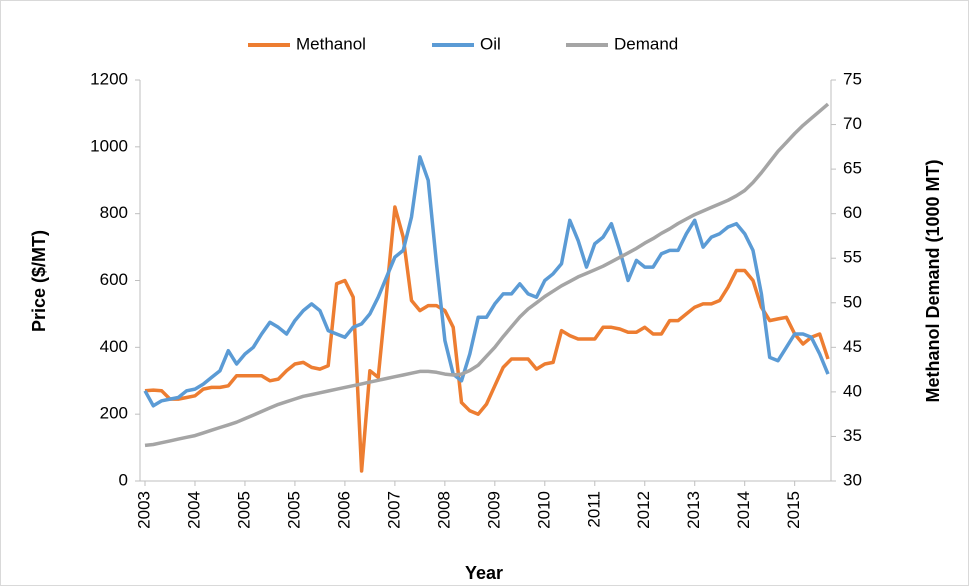 The height and width of the screenshot is (586, 969). What do you see at coordinates (114, 413) in the screenshot?
I see `y-tick-label: 200` at bounding box center [114, 413].